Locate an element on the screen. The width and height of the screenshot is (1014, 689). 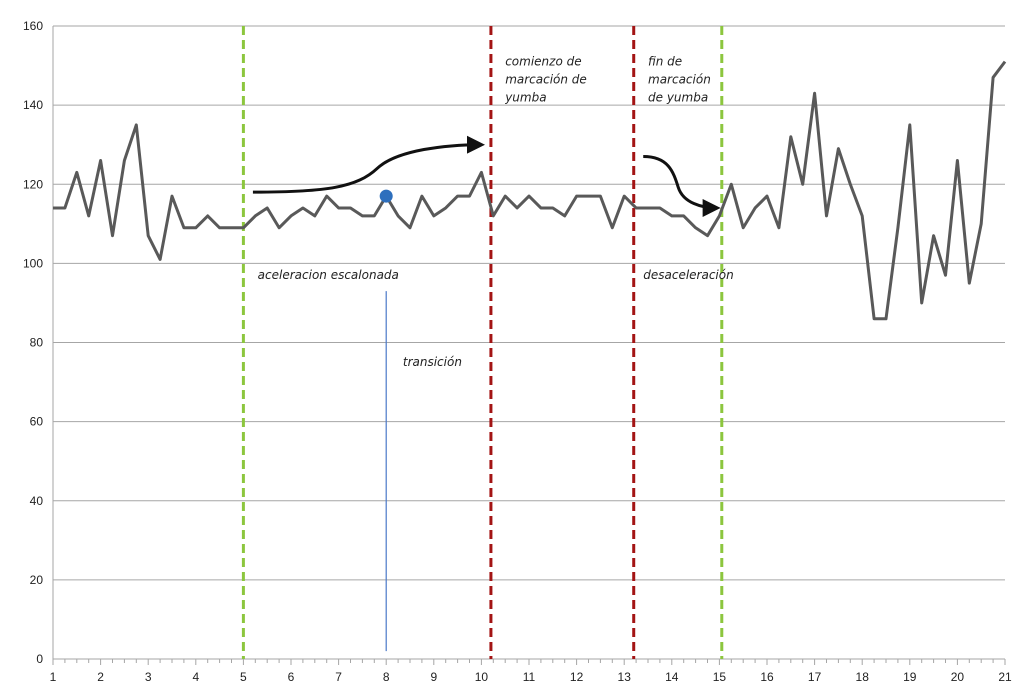
x-tick-label: 18 is located at coordinates (863, 677).